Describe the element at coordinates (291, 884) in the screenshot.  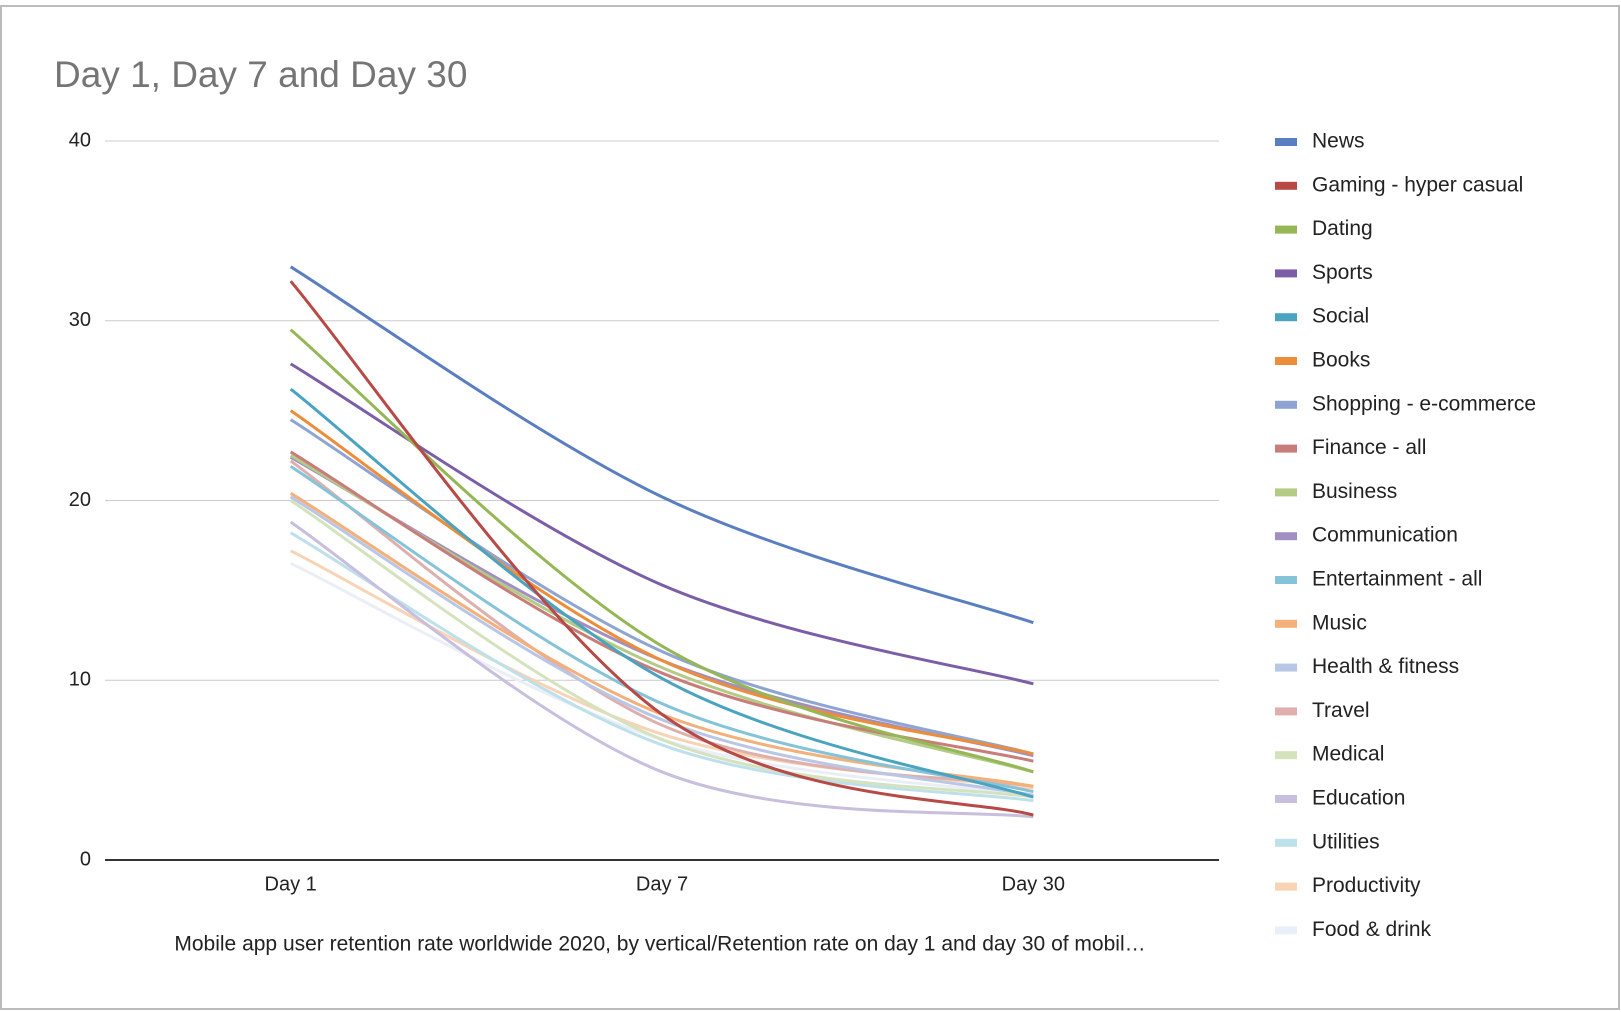
I see `x-tick-label: Day 1` at that location.